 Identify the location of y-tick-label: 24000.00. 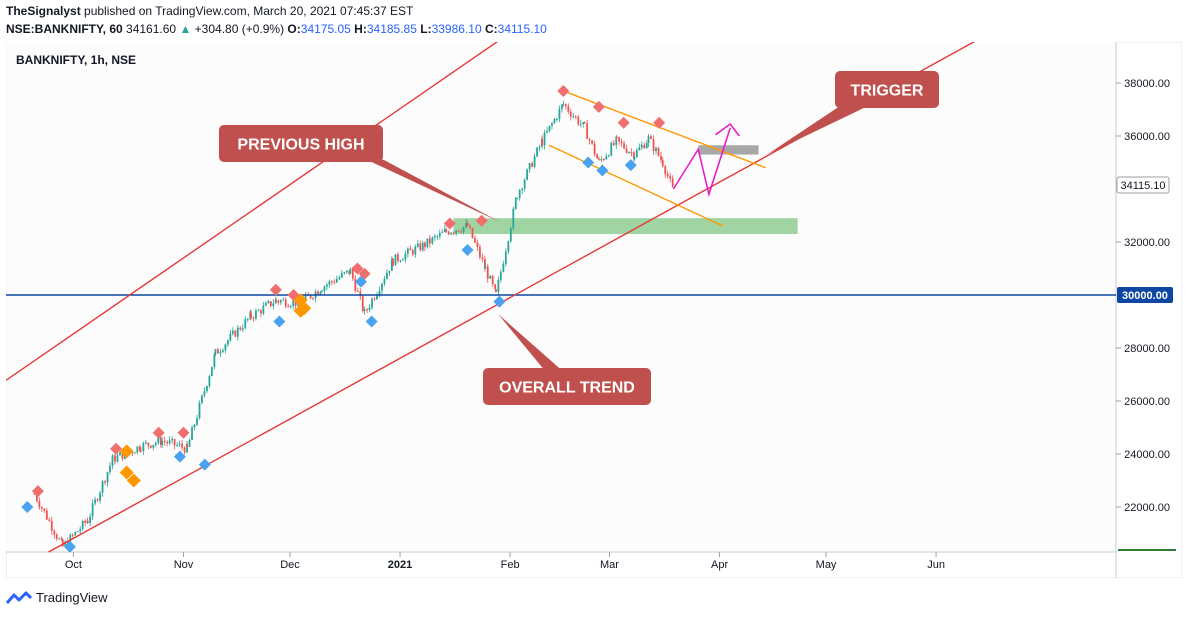
(1147, 455).